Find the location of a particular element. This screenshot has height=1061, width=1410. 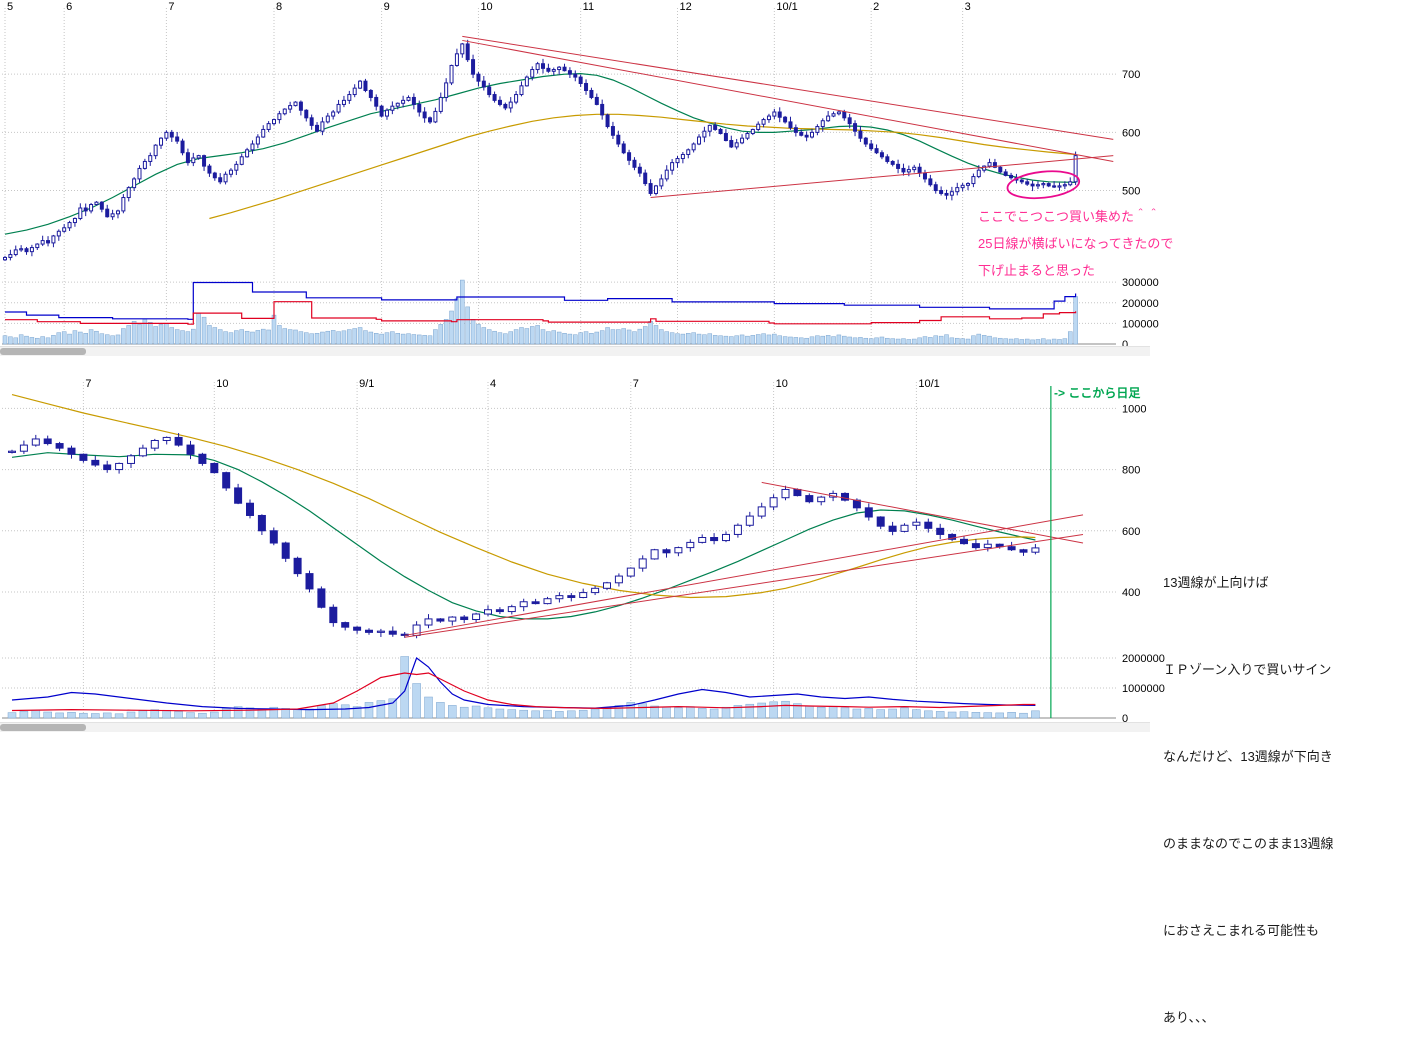

svg-text: 800 is located at coordinates (1131, 471).